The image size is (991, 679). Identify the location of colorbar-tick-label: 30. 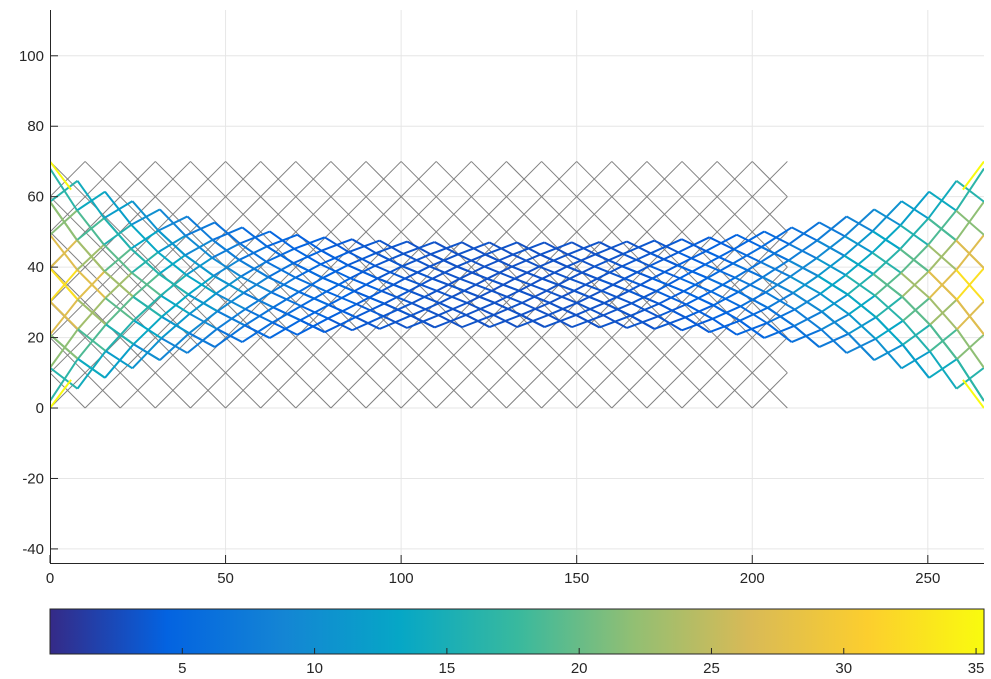
(843, 668).